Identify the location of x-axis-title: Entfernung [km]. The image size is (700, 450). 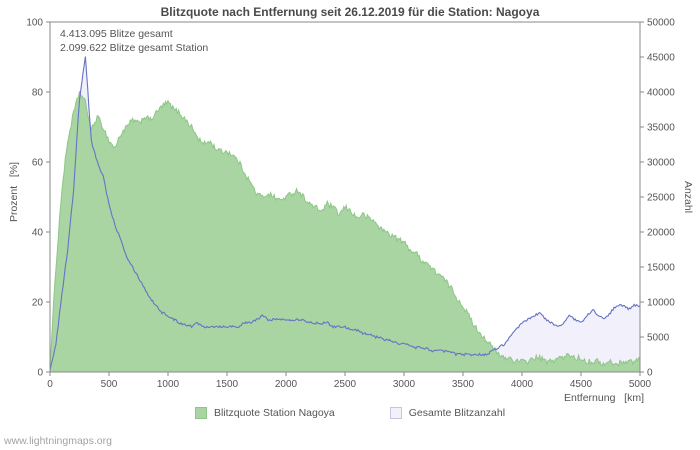
(604, 398).